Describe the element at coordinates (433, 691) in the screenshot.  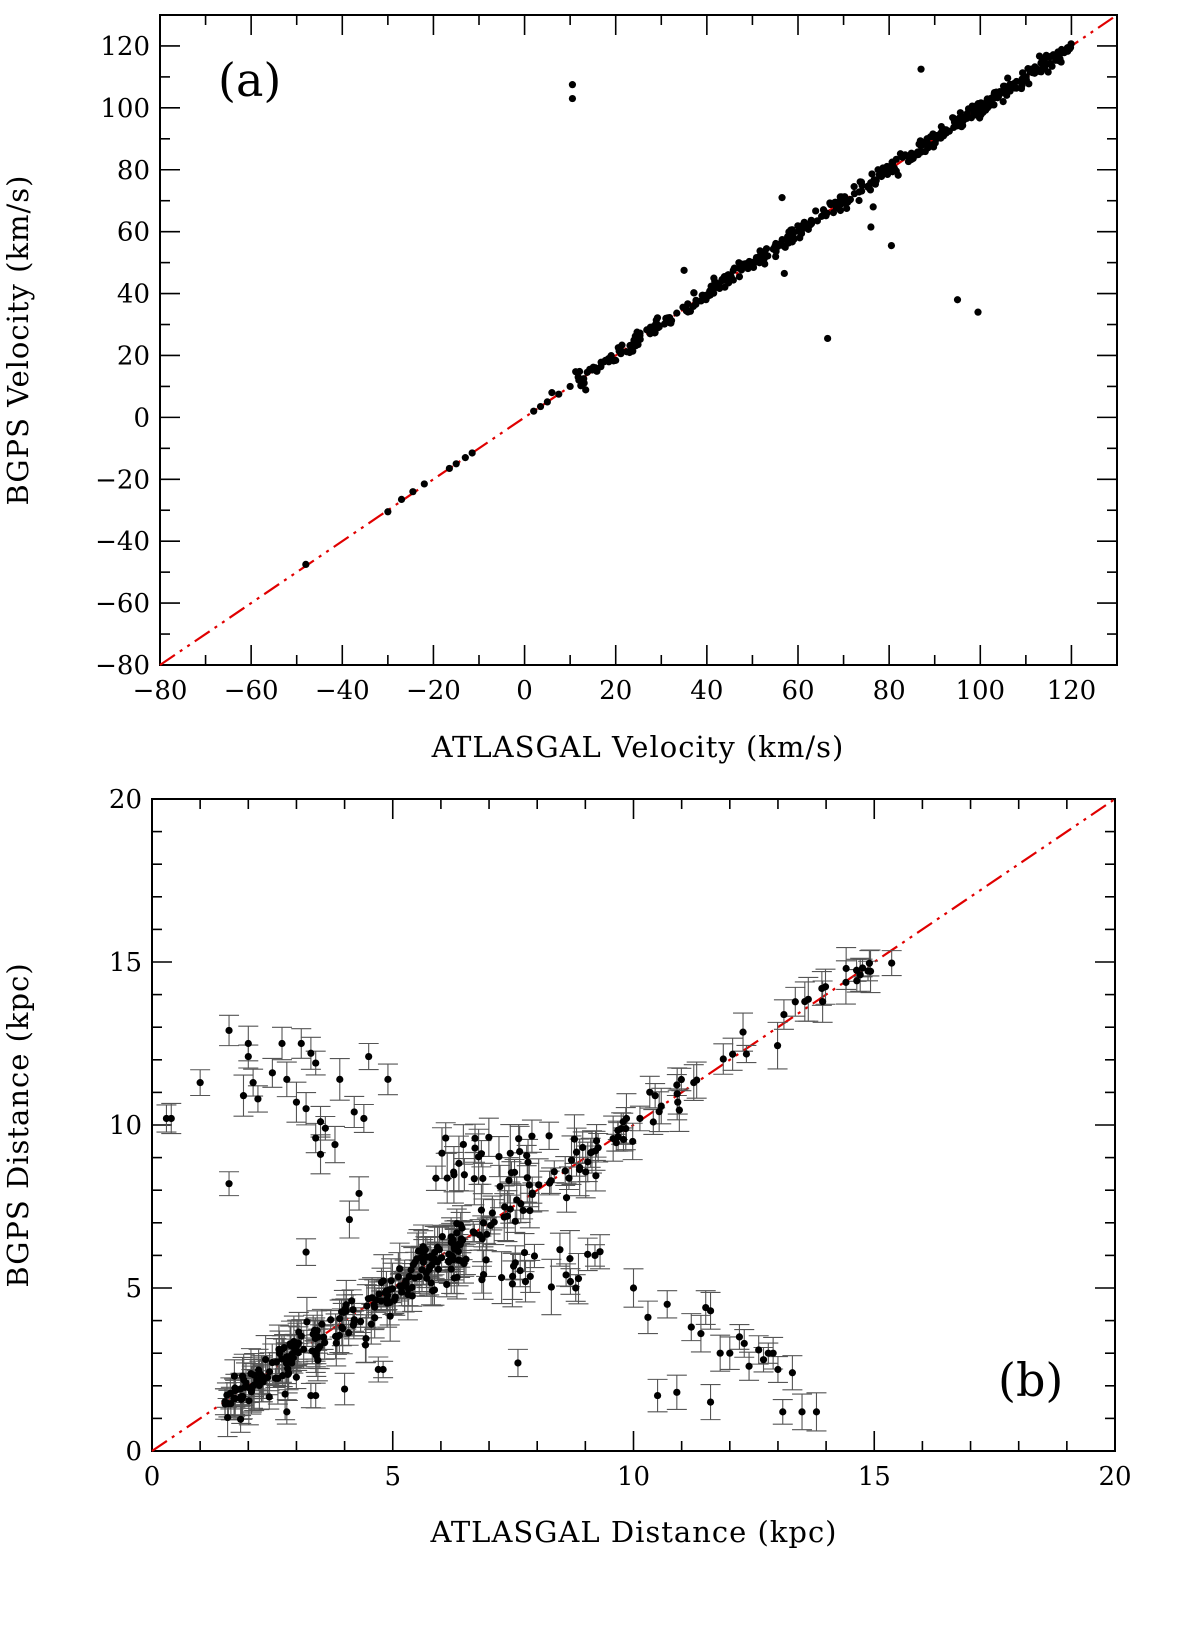
I see `x-tick-label: −20` at that location.